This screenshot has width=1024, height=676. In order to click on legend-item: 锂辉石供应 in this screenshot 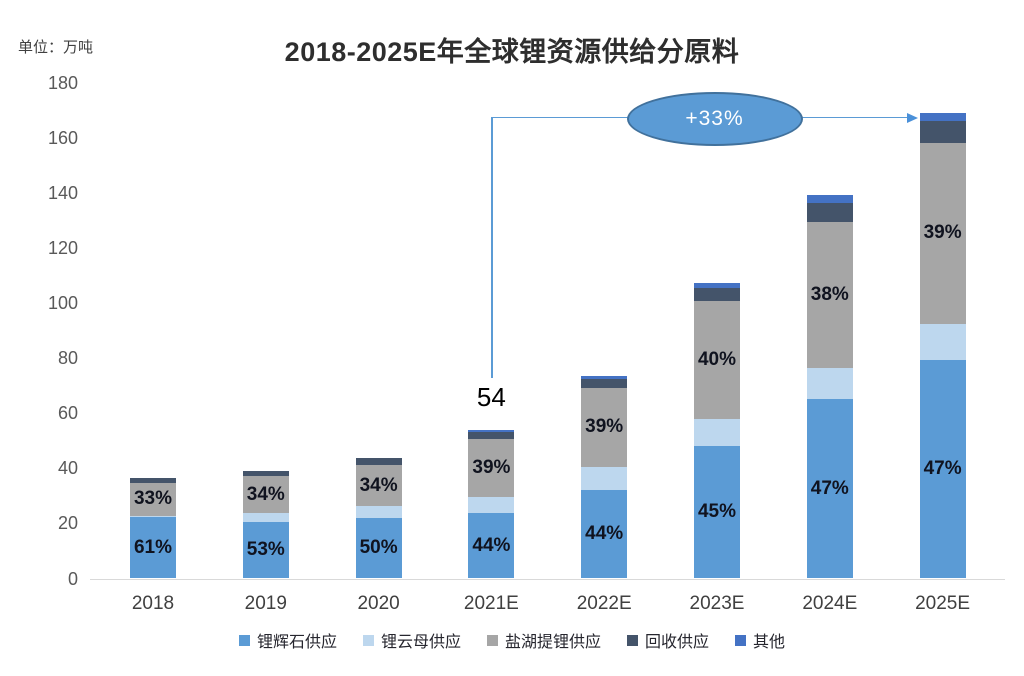, I will do `click(287, 640)`.